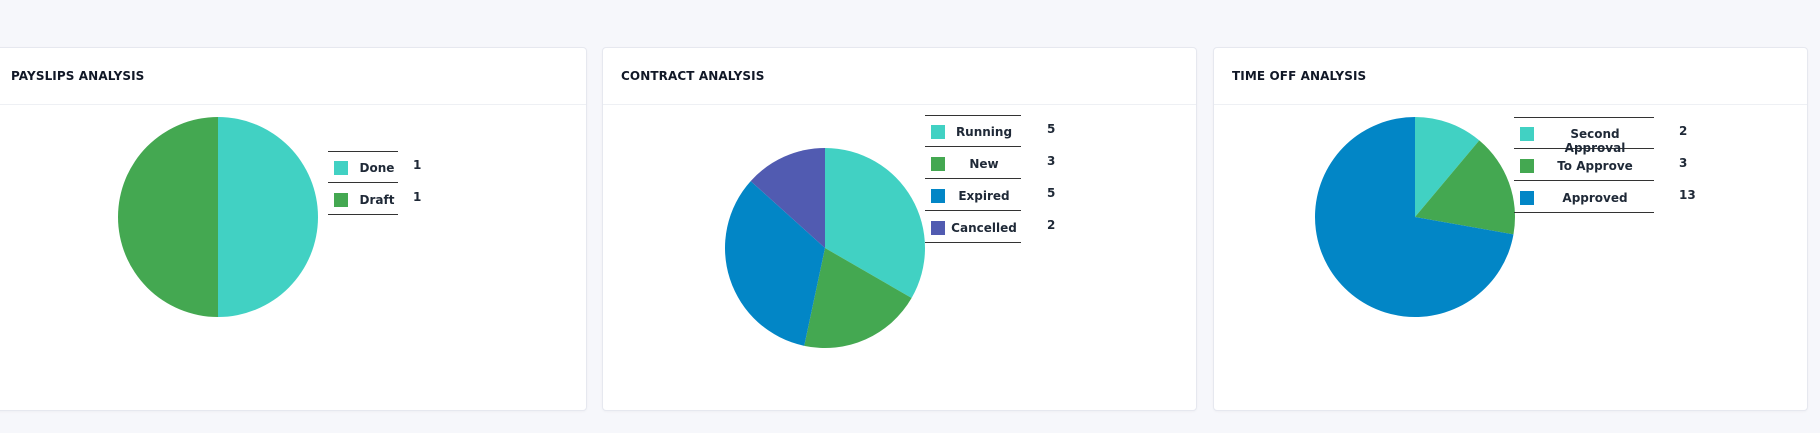 The width and height of the screenshot is (1820, 433). Describe the element at coordinates (984, 132) in the screenshot. I see `legend-label: Running` at that location.